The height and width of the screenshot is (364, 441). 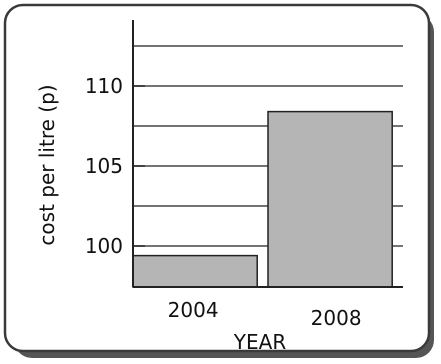 I want to click on y-tick-label: 100, so click(x=104, y=246).